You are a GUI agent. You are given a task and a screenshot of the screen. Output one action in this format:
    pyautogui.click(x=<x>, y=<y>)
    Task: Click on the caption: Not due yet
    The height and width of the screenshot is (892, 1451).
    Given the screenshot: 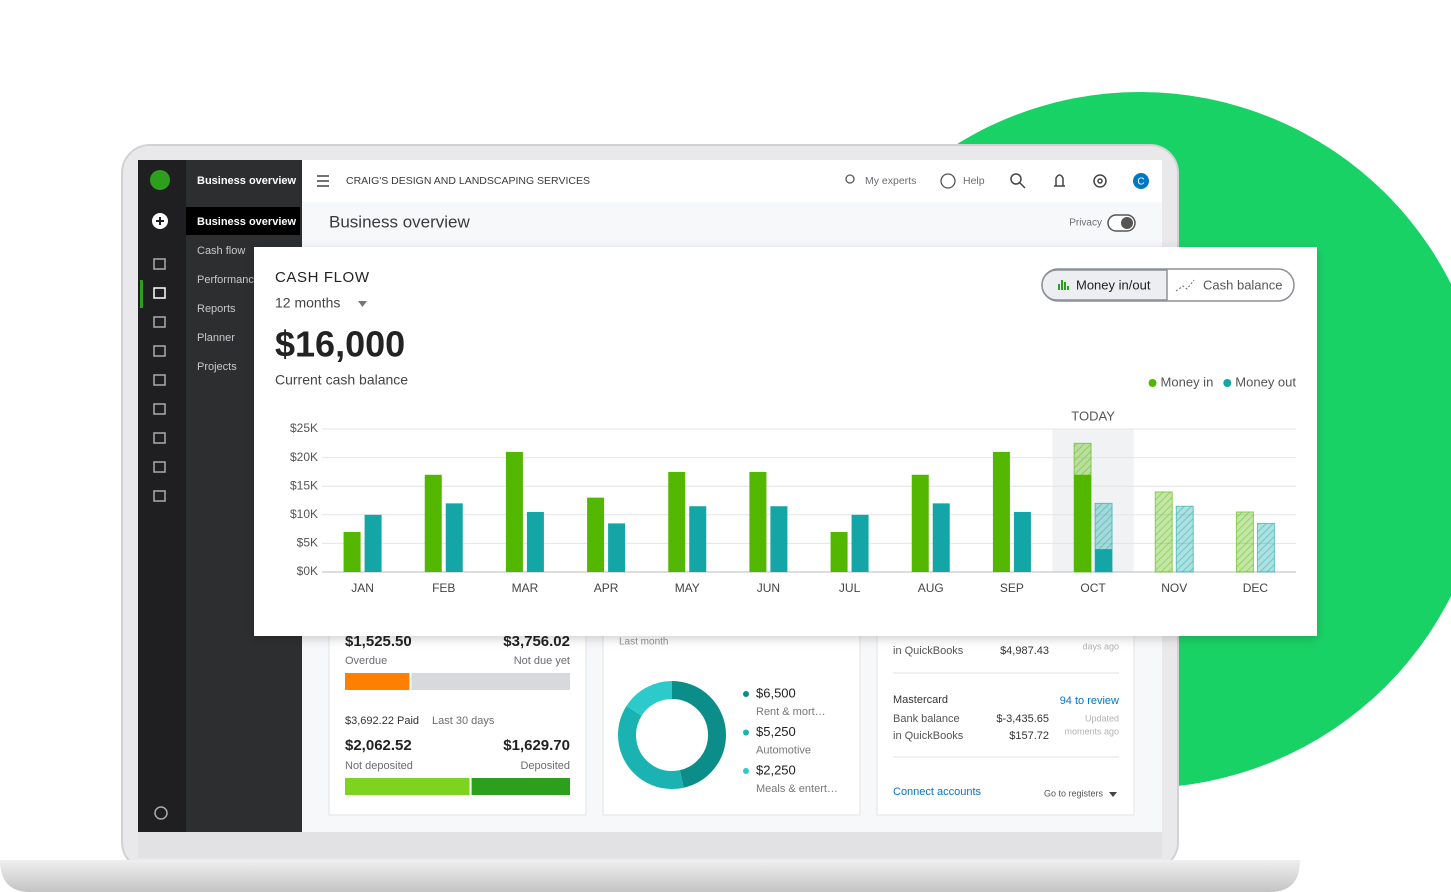 What is the action you would take?
    pyautogui.click(x=542, y=661)
    